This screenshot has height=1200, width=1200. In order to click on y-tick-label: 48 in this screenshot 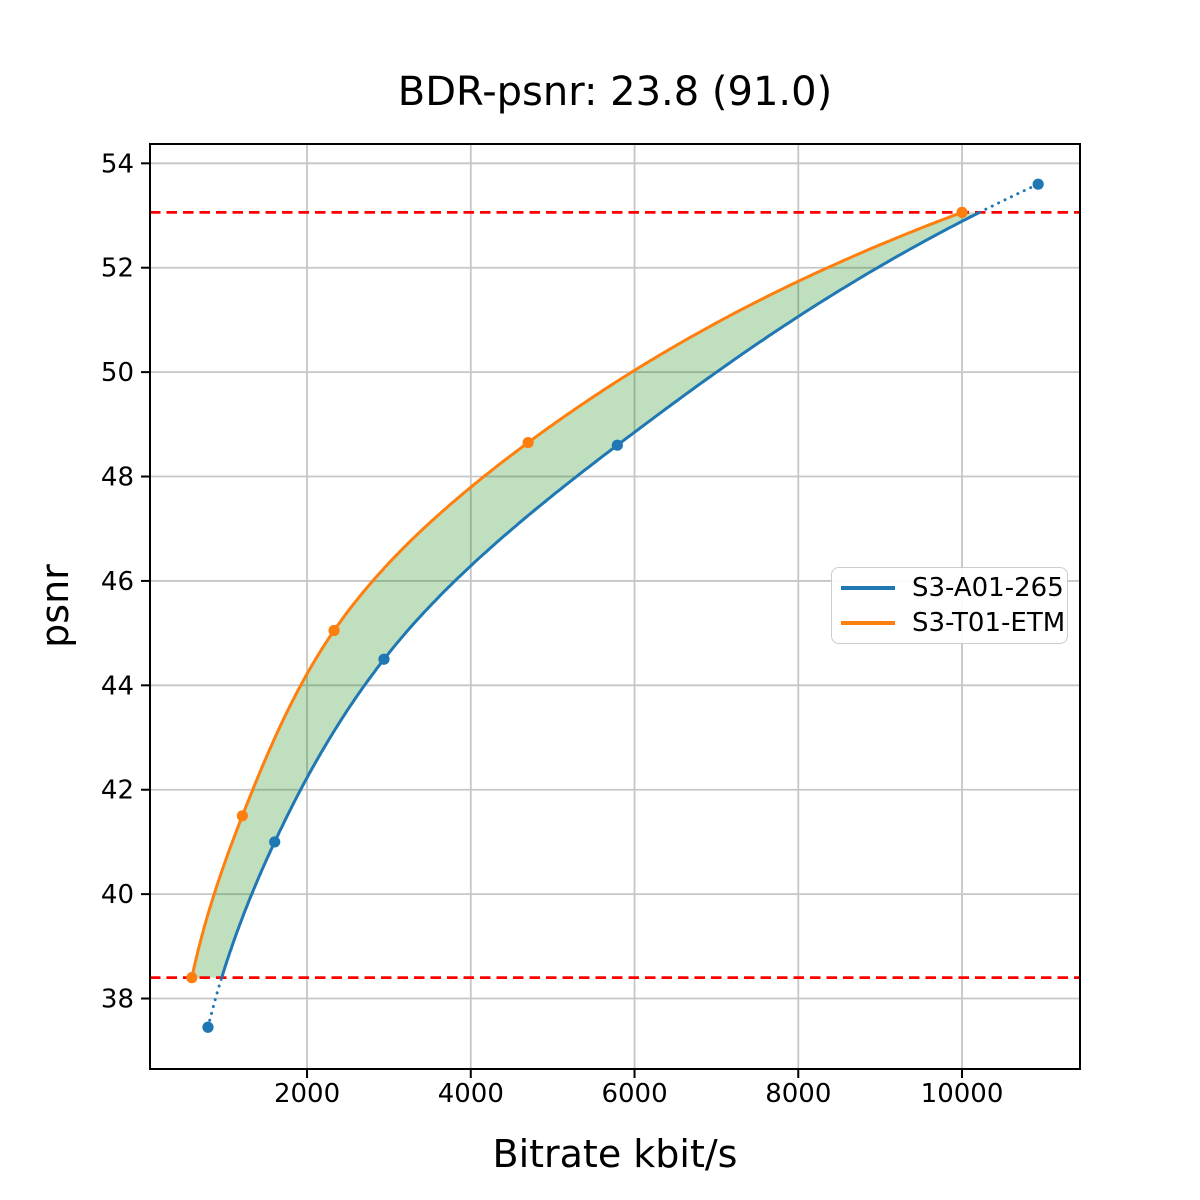, I will do `click(117, 478)`.